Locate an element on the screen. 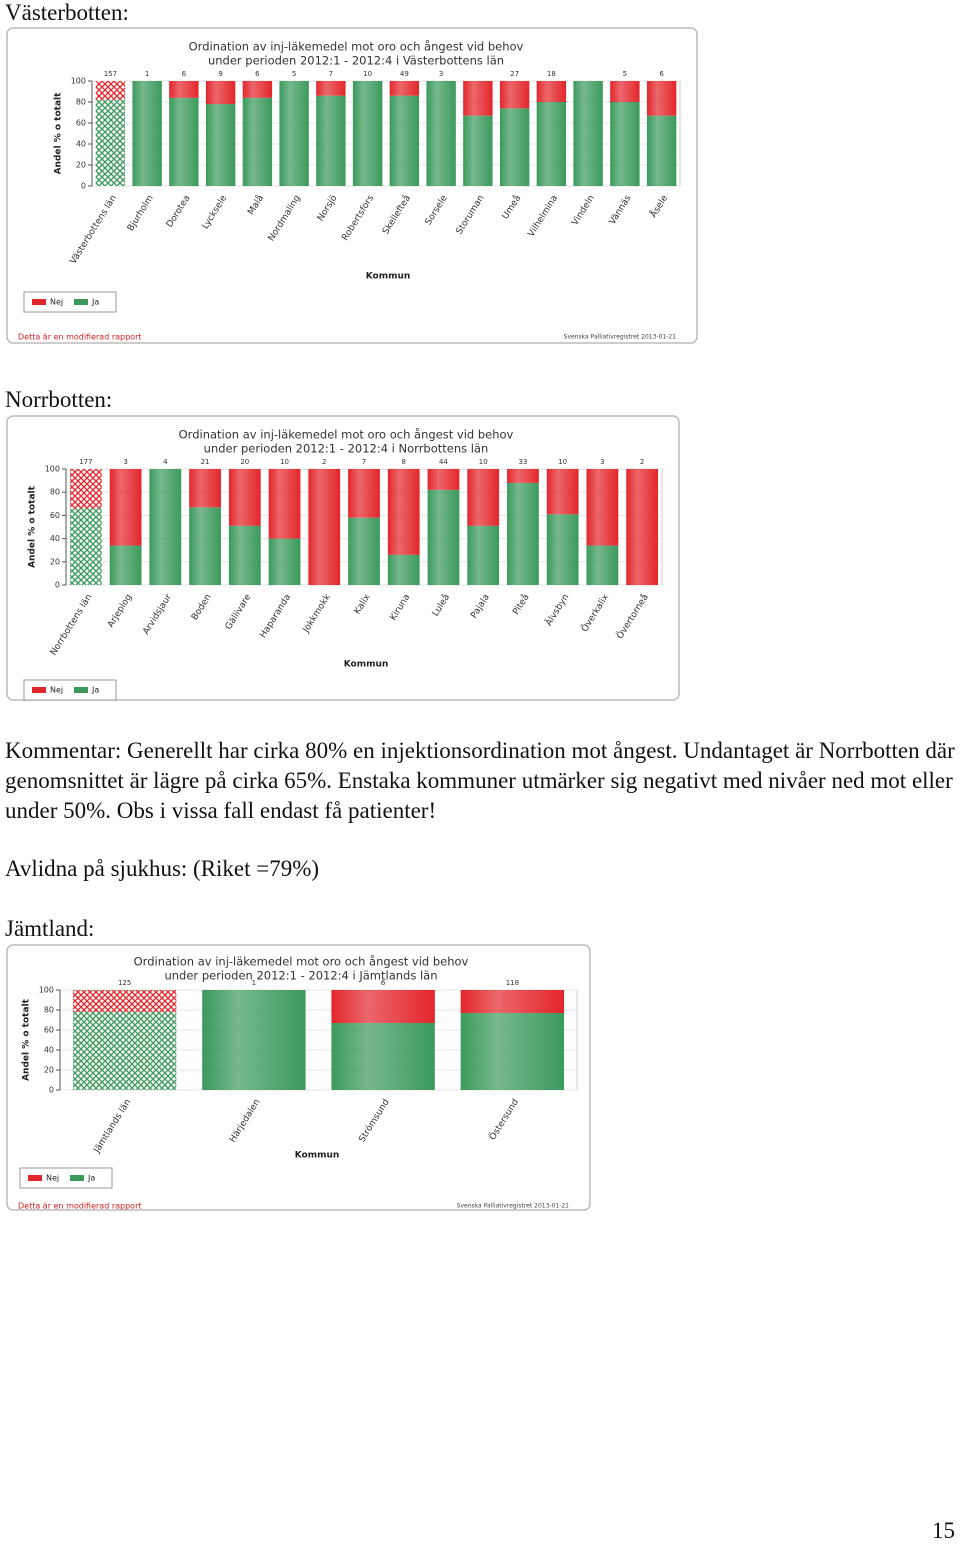 The height and width of the screenshot is (1544, 960). count-label: 1 is located at coordinates (147, 74).